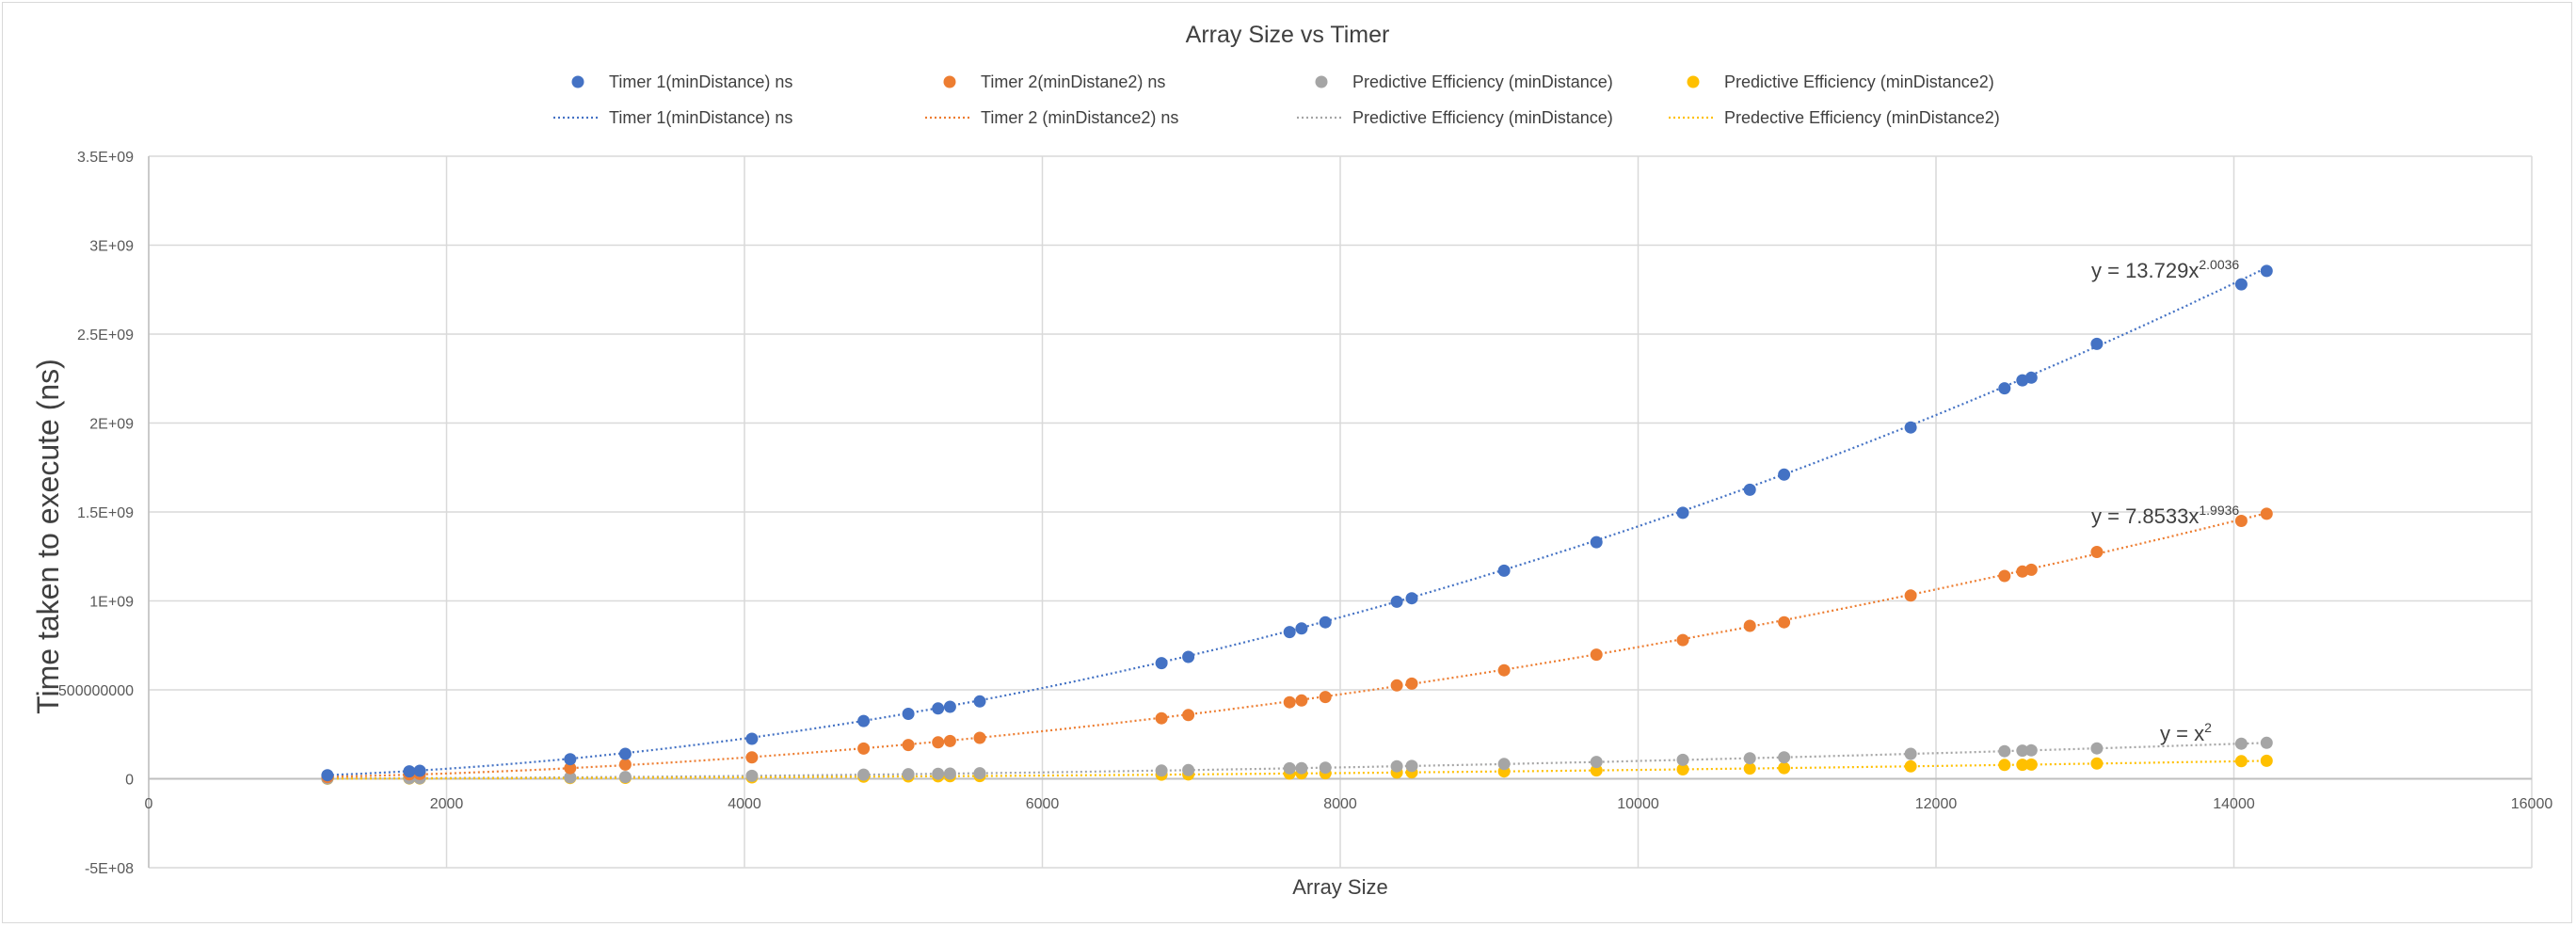 The width and height of the screenshot is (2576, 927). What do you see at coordinates (105, 336) in the screenshot?
I see `y-tick-label: 2.5E+09` at bounding box center [105, 336].